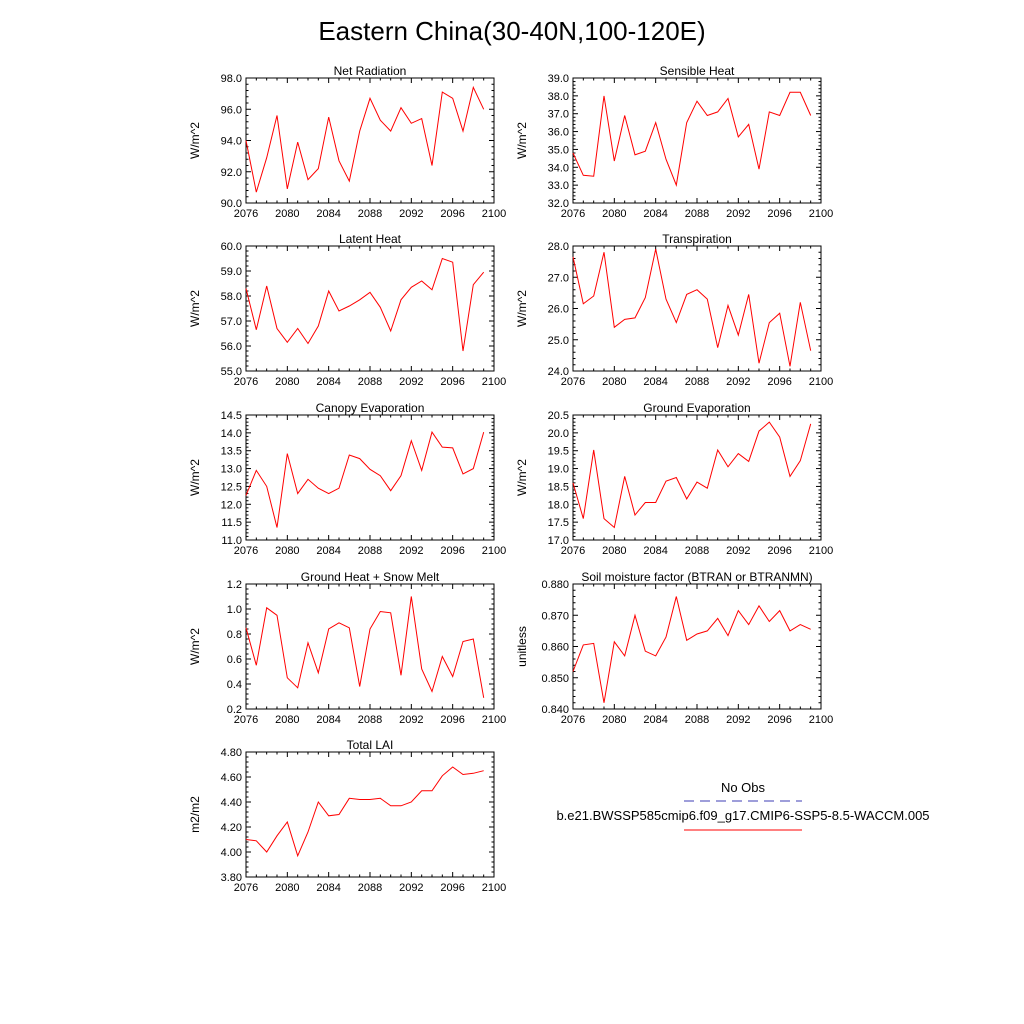 This screenshot has height=1024, width=1024. What do you see at coordinates (555, 648) in the screenshot?
I see `y-tick-label: 0.860` at bounding box center [555, 648].